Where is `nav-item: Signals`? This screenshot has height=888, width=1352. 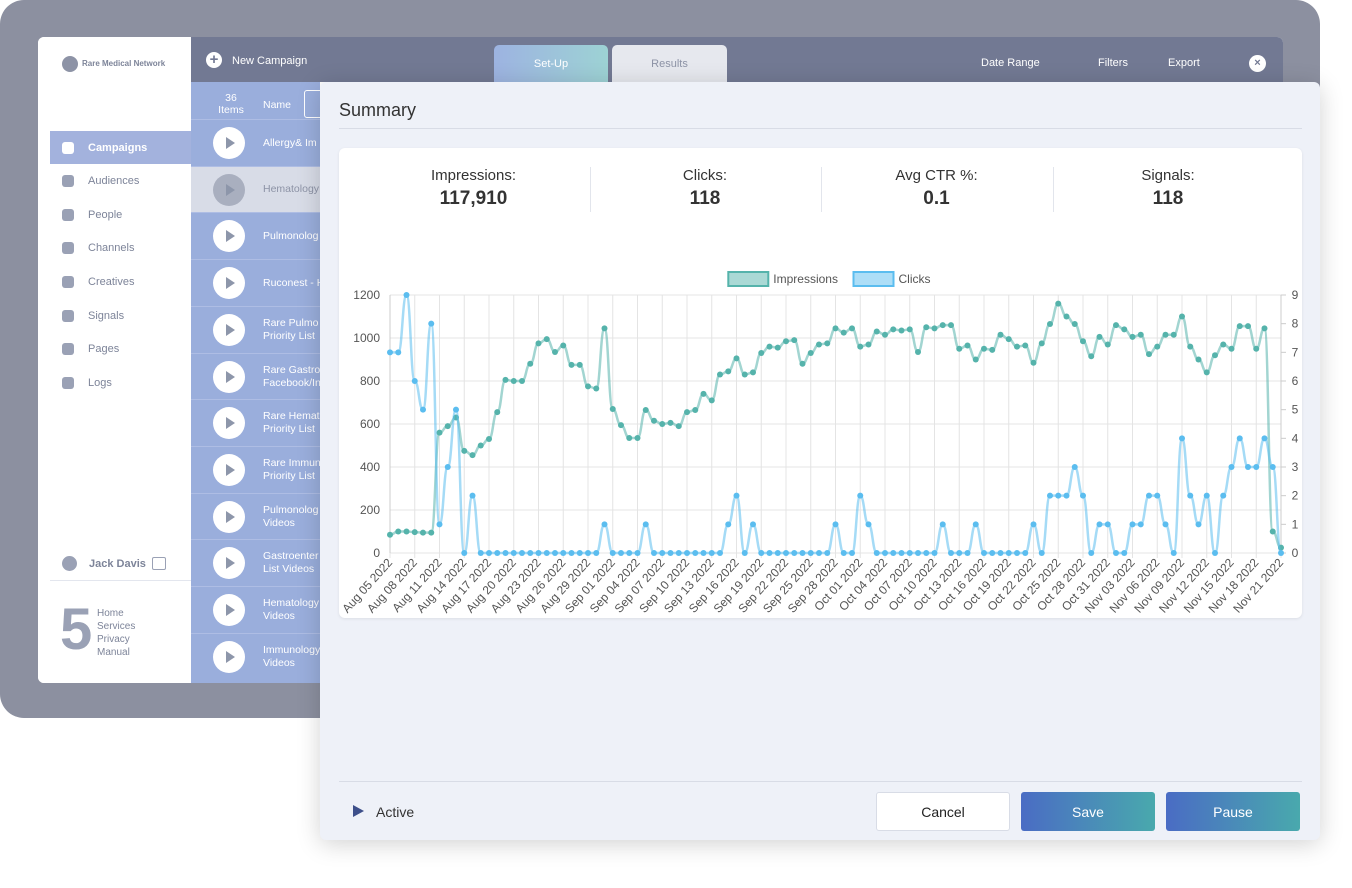
nav-item: Signals is located at coordinates (120, 315).